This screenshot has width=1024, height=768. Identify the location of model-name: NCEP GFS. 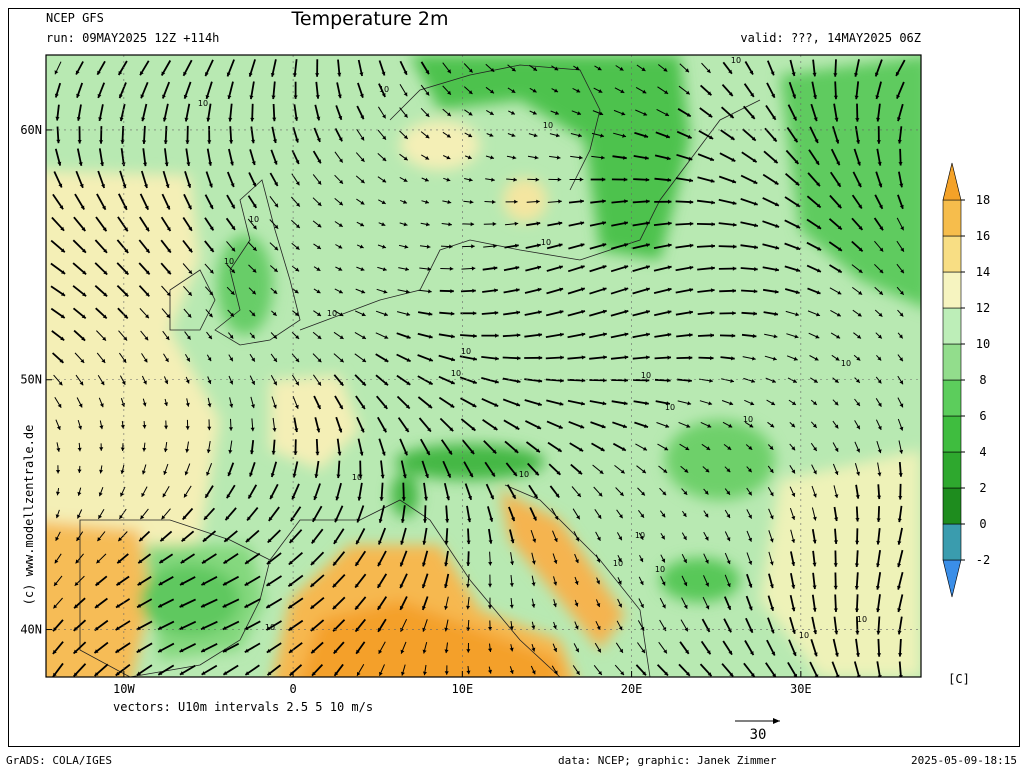
(75, 18).